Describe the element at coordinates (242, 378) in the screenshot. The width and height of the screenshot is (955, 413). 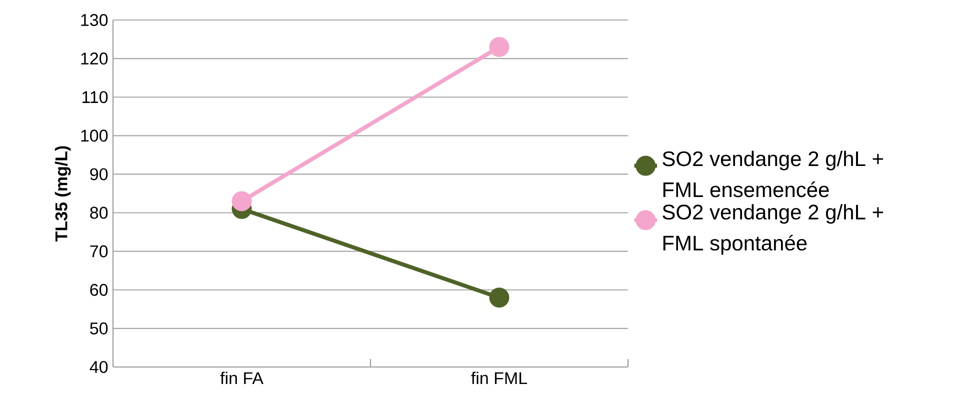
I see `x-tick-label: fin FA` at that location.